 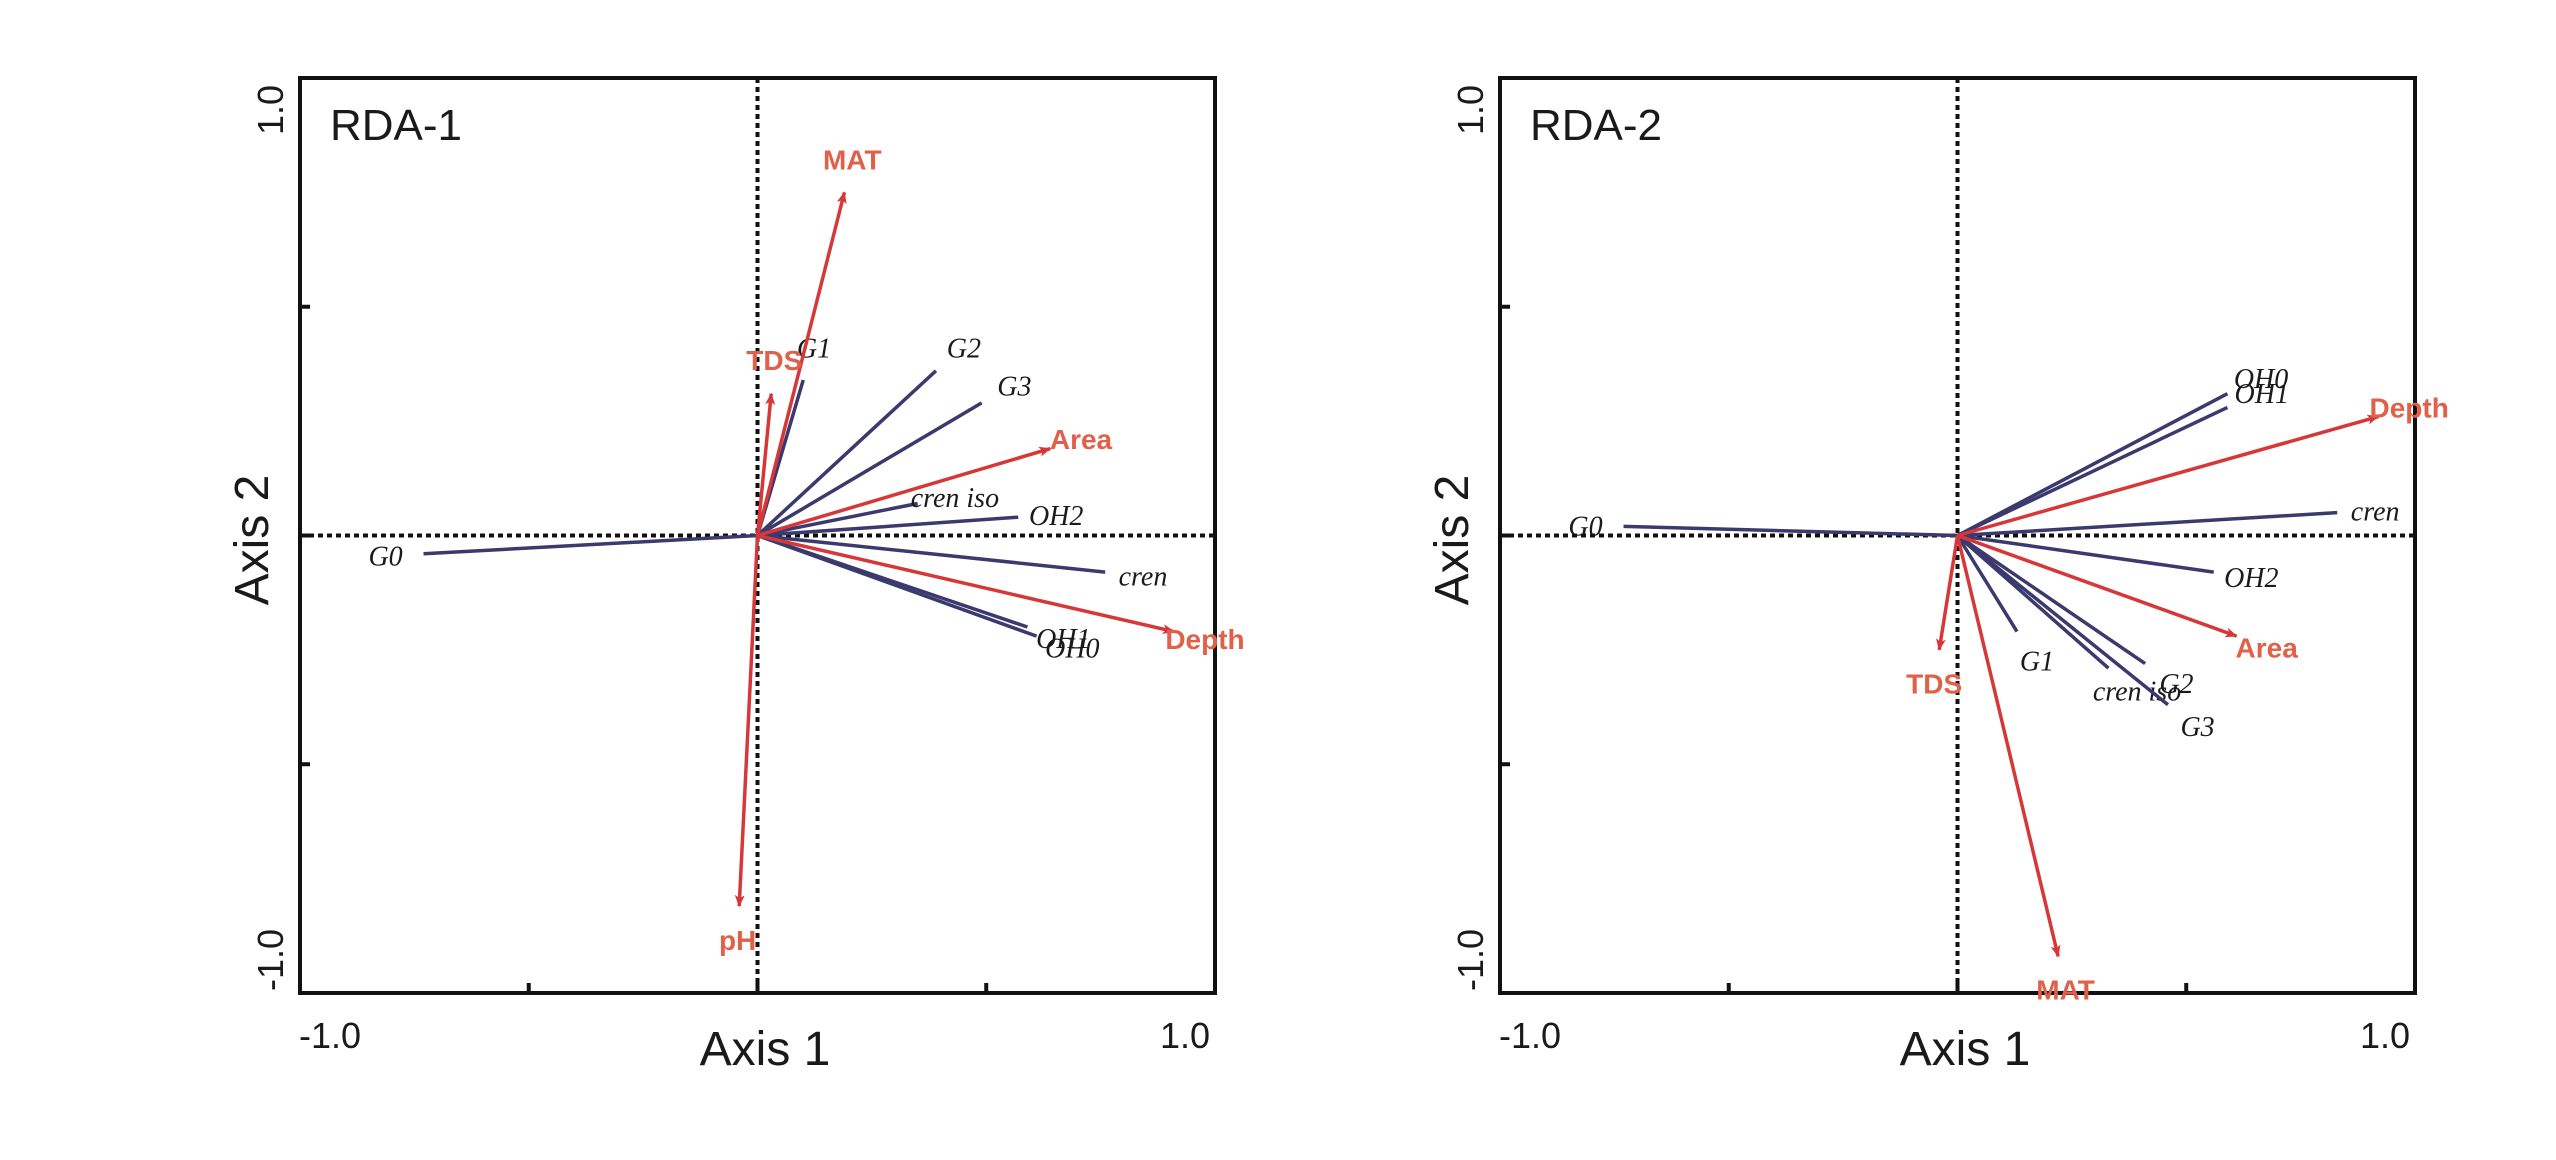 I want to click on env-label: pH, so click(x=737, y=940).